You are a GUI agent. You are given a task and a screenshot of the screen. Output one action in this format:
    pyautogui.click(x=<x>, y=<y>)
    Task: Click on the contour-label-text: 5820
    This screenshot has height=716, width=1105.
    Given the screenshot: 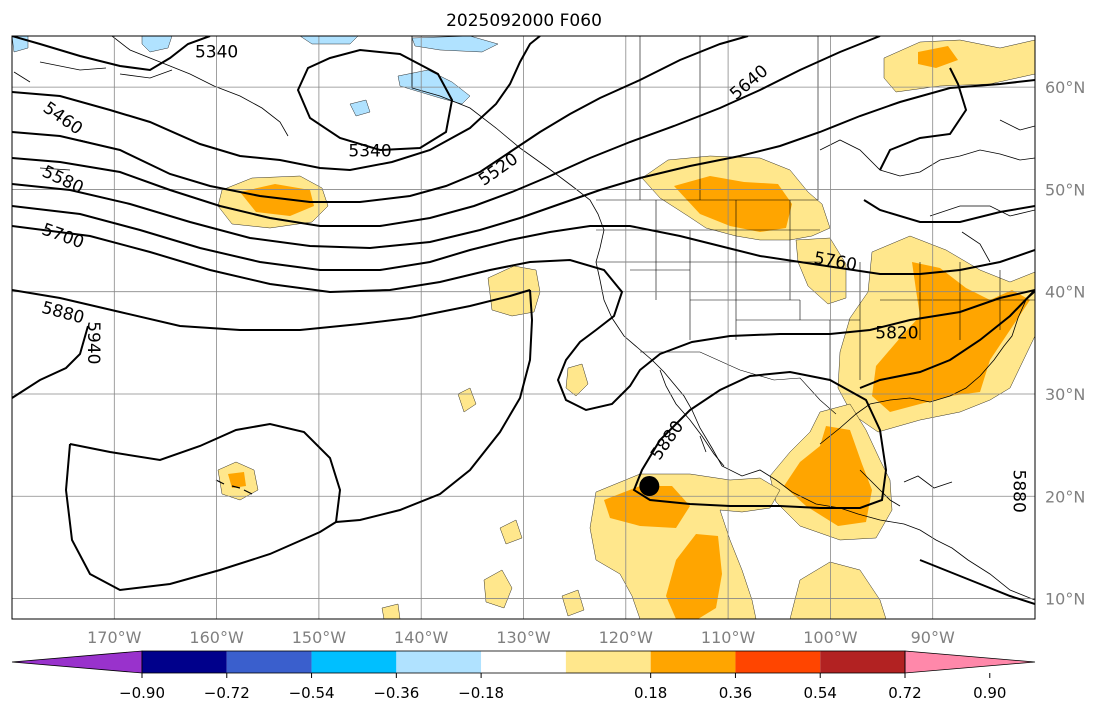 What is the action you would take?
    pyautogui.click(x=896, y=334)
    